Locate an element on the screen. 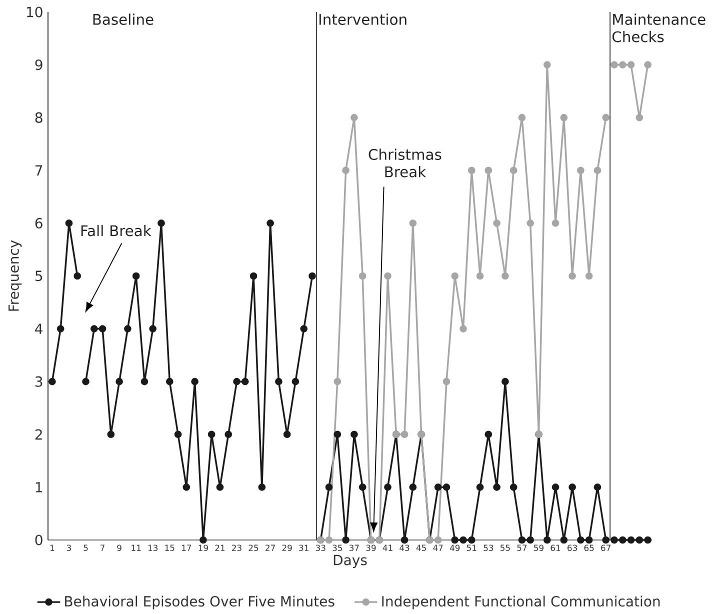 The width and height of the screenshot is (722, 614). legend-label: Independent Functional Communication is located at coordinates (521, 603).